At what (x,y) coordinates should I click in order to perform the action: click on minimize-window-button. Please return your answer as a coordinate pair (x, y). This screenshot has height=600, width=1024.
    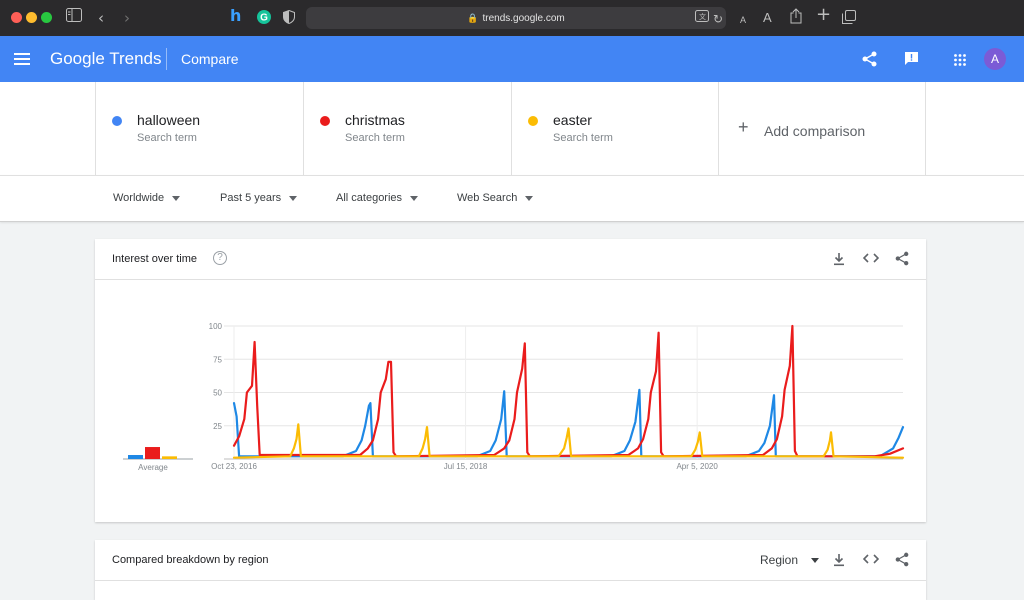
    Looking at the image, I should click on (31, 17).